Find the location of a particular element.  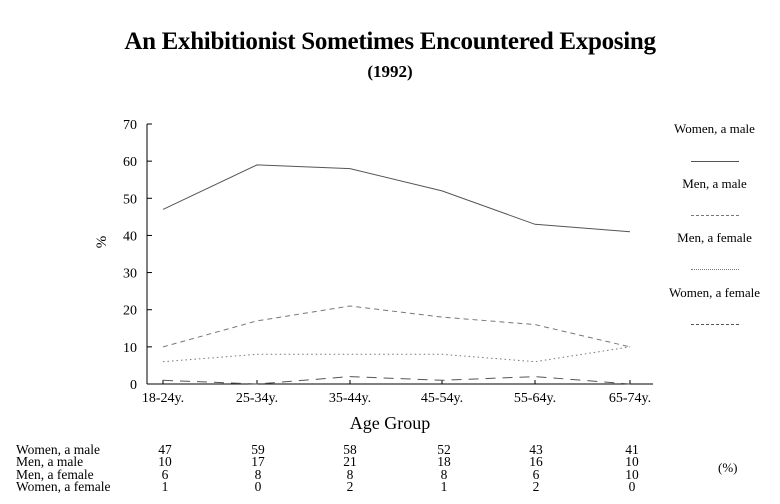

table-cell: 21 is located at coordinates (350, 462).